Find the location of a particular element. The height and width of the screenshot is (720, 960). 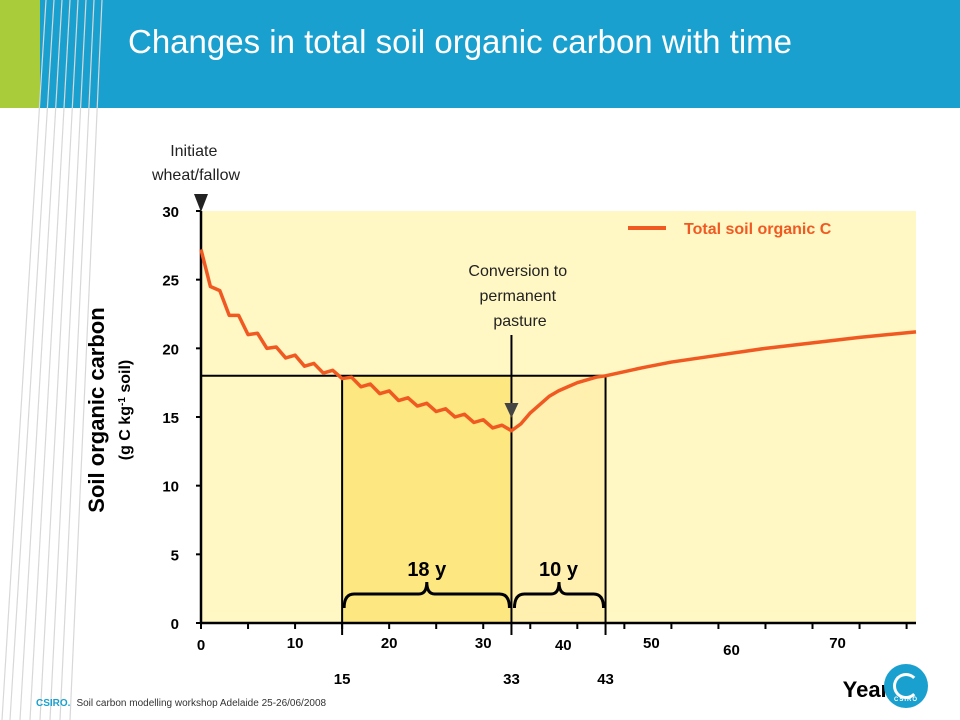

x-tick-label: 20 is located at coordinates (389, 643).